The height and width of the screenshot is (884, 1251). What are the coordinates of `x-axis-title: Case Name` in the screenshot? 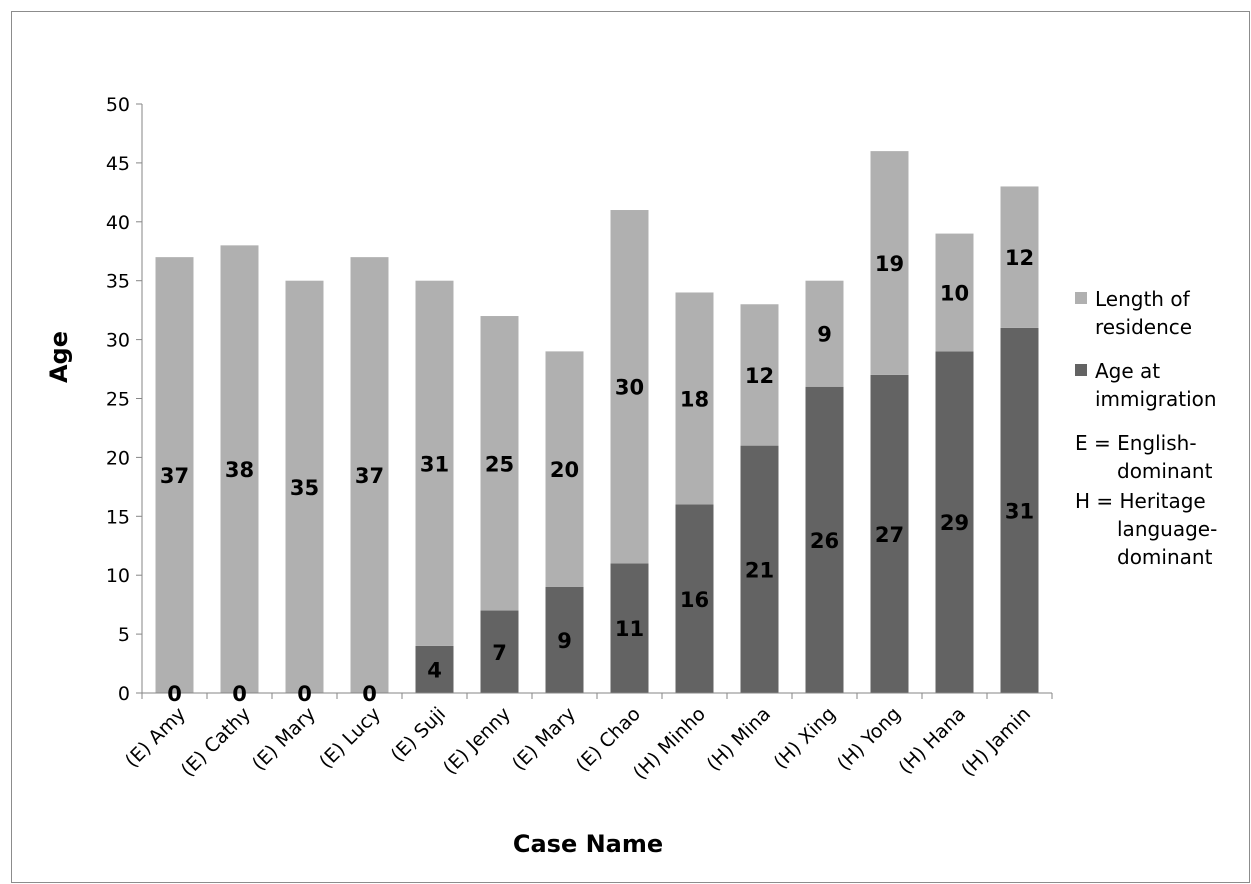 It's located at (588, 844).